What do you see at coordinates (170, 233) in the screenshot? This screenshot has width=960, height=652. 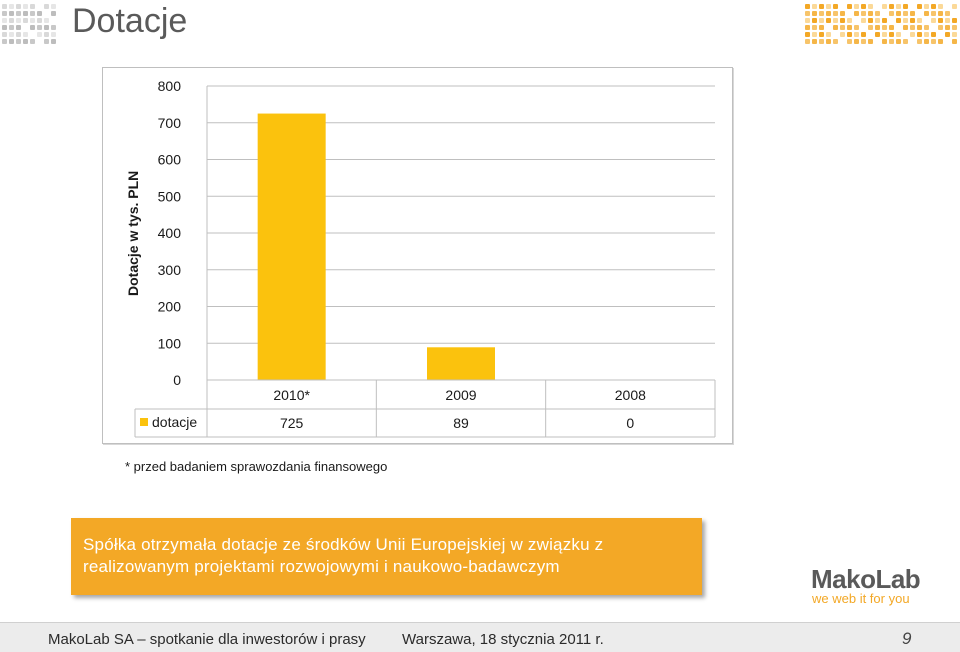 I see `y-tick-label: 400` at bounding box center [170, 233].